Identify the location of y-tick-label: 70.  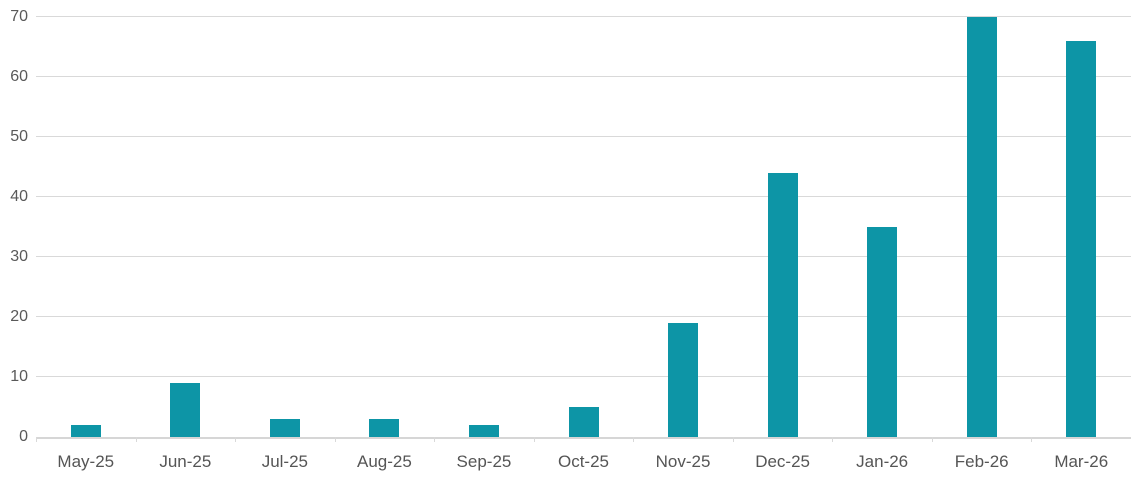
(19, 16).